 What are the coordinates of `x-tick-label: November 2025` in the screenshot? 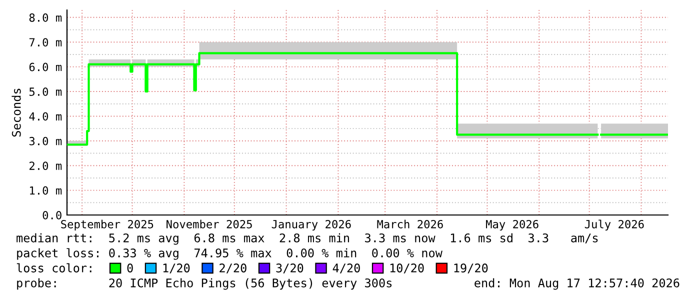 It's located at (209, 224).